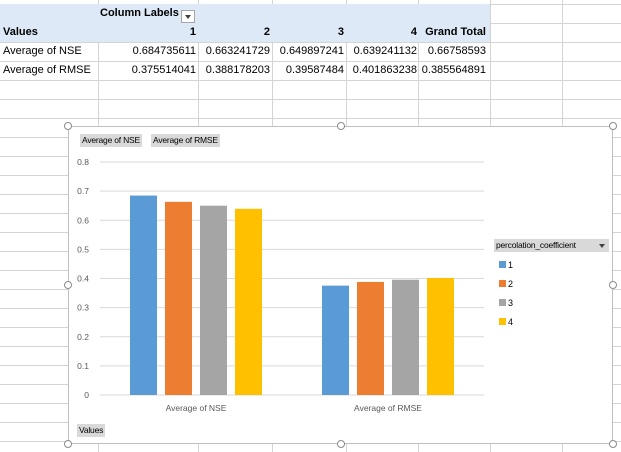 Image resolution: width=621 pixels, height=452 pixels. Describe the element at coordinates (83, 337) in the screenshot. I see `y-tick-label: 0.2` at that location.